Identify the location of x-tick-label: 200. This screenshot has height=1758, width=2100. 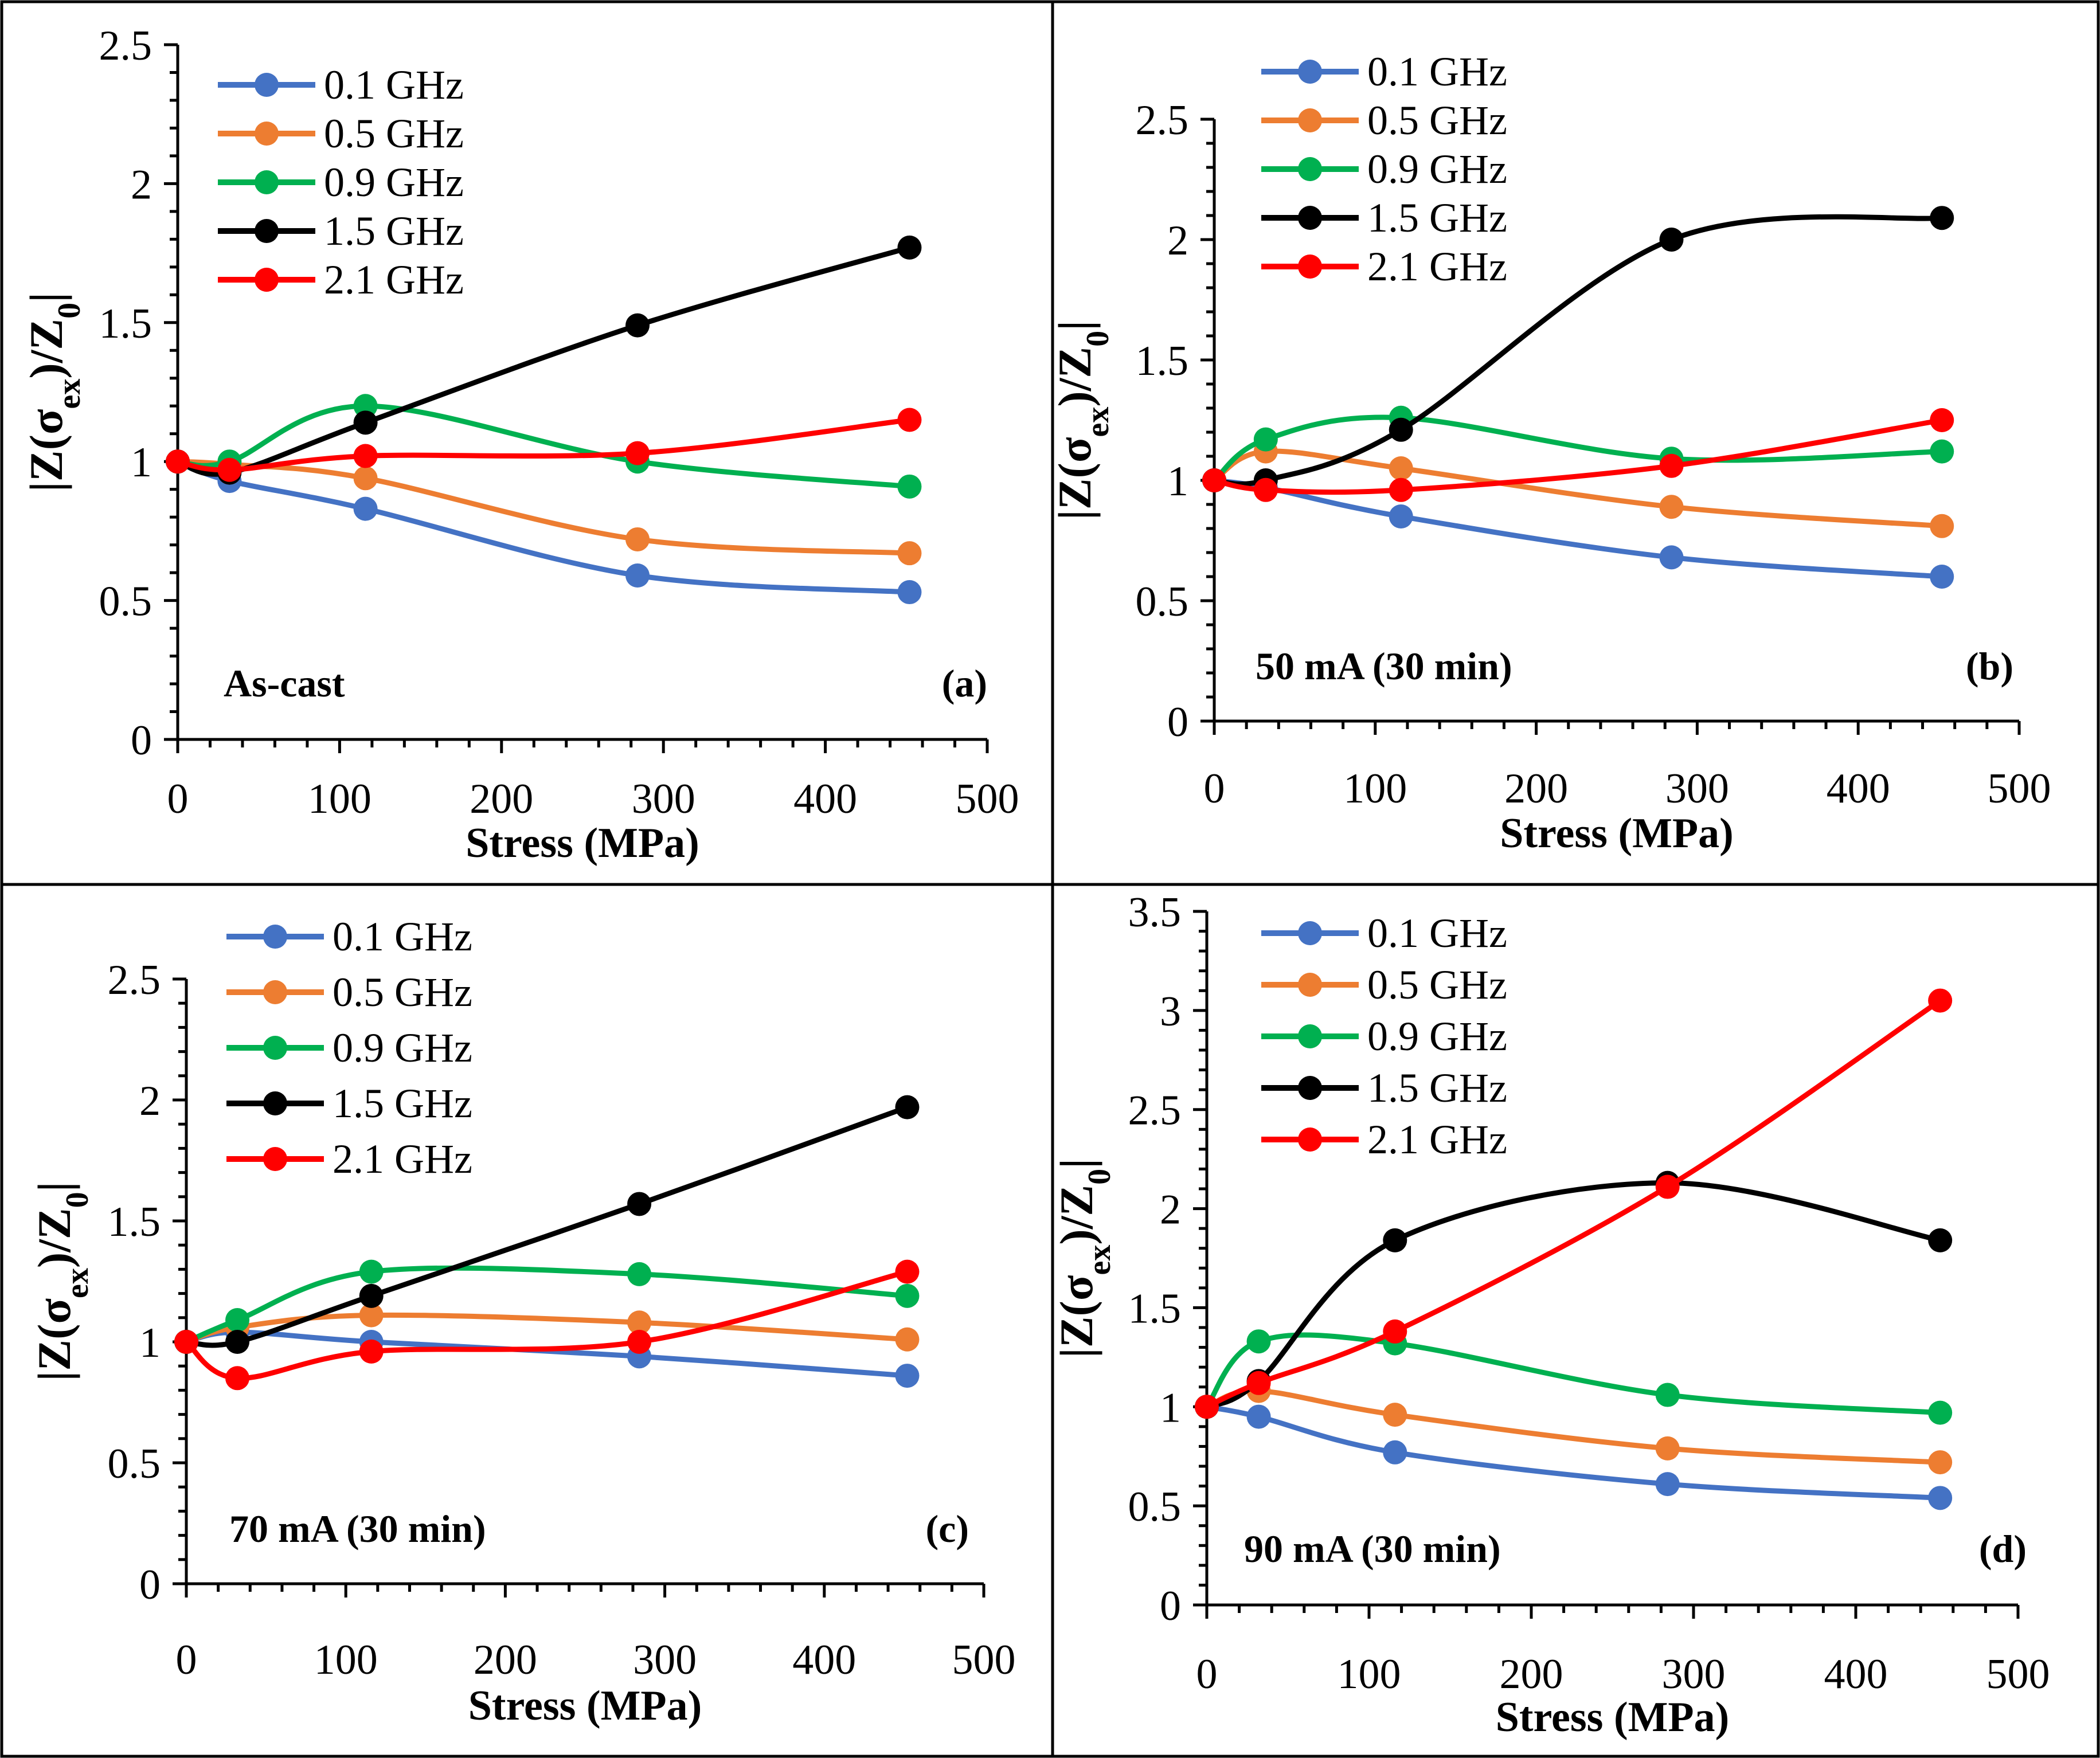
(1536, 788).